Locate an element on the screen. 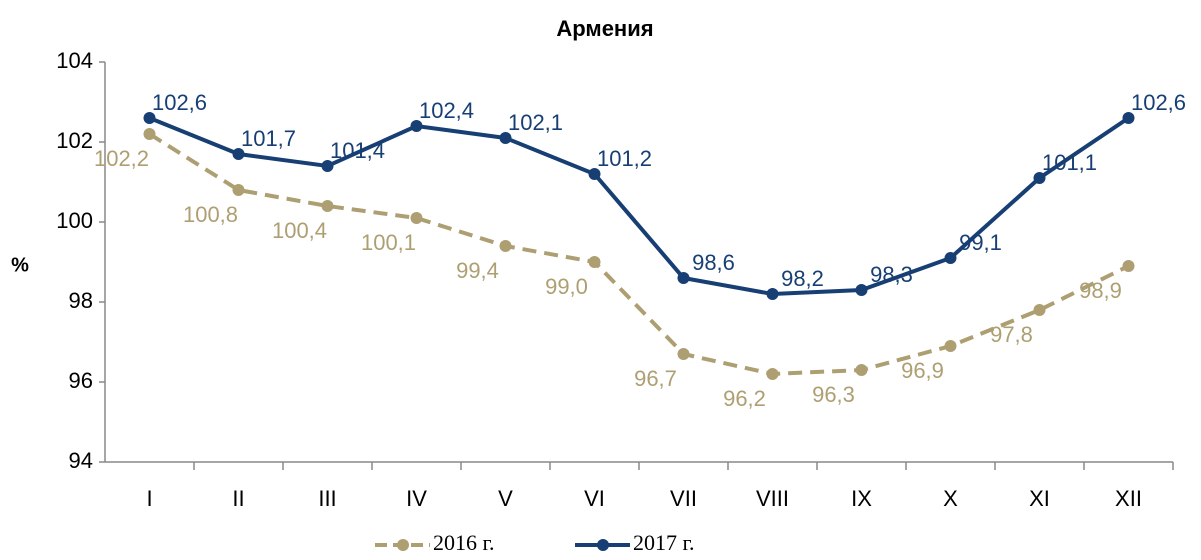  x-tick-label: VI is located at coordinates (594, 498).